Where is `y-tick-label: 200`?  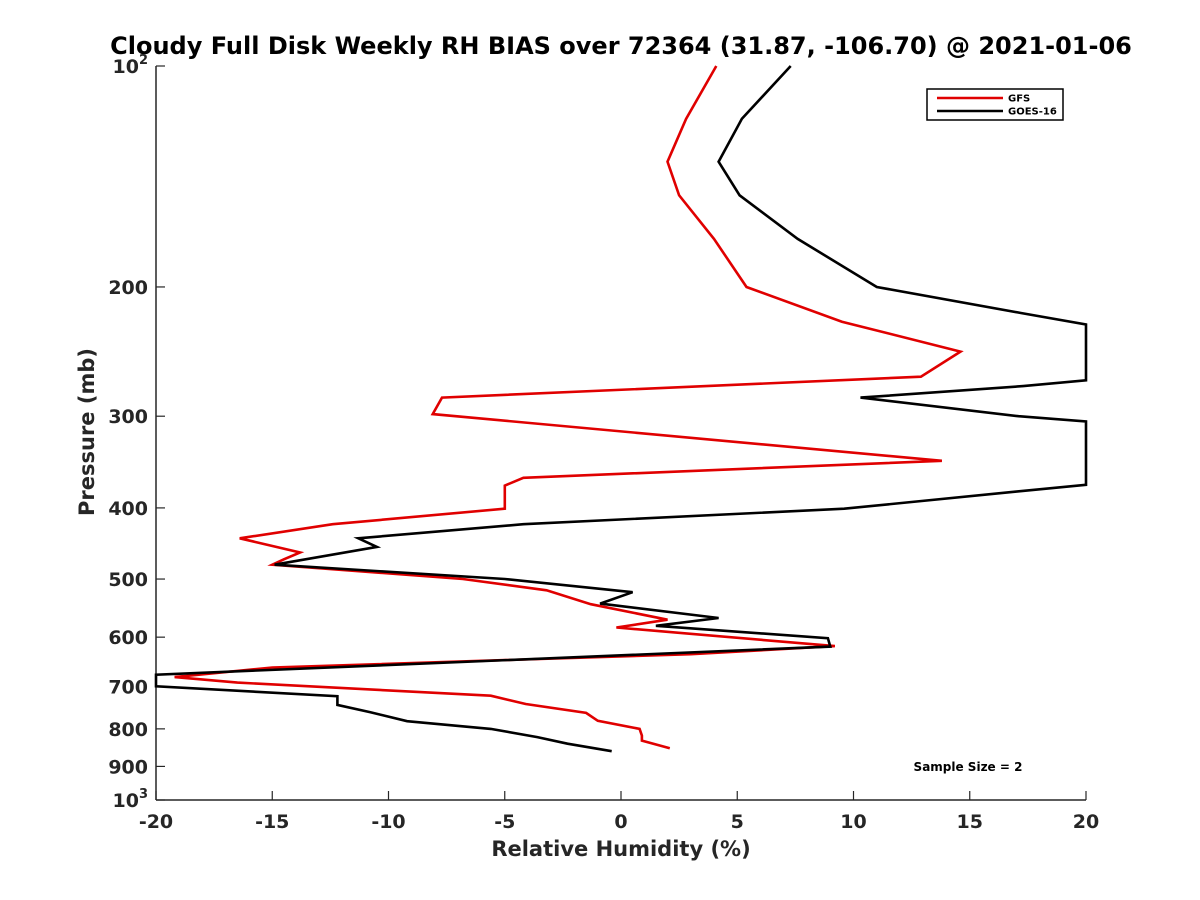 y-tick-label: 200 is located at coordinates (128, 288).